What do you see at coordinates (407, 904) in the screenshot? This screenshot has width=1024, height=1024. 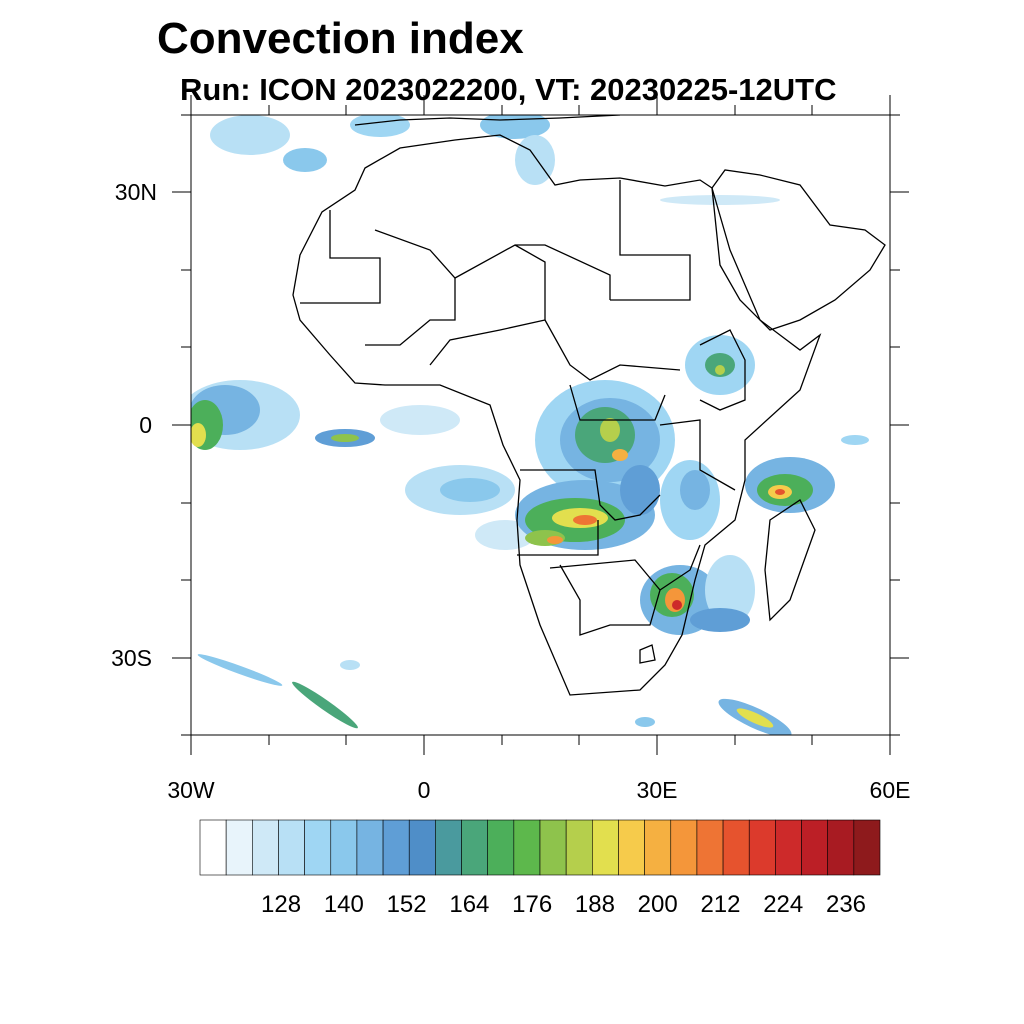 I see `colorbar-label: 152` at bounding box center [407, 904].